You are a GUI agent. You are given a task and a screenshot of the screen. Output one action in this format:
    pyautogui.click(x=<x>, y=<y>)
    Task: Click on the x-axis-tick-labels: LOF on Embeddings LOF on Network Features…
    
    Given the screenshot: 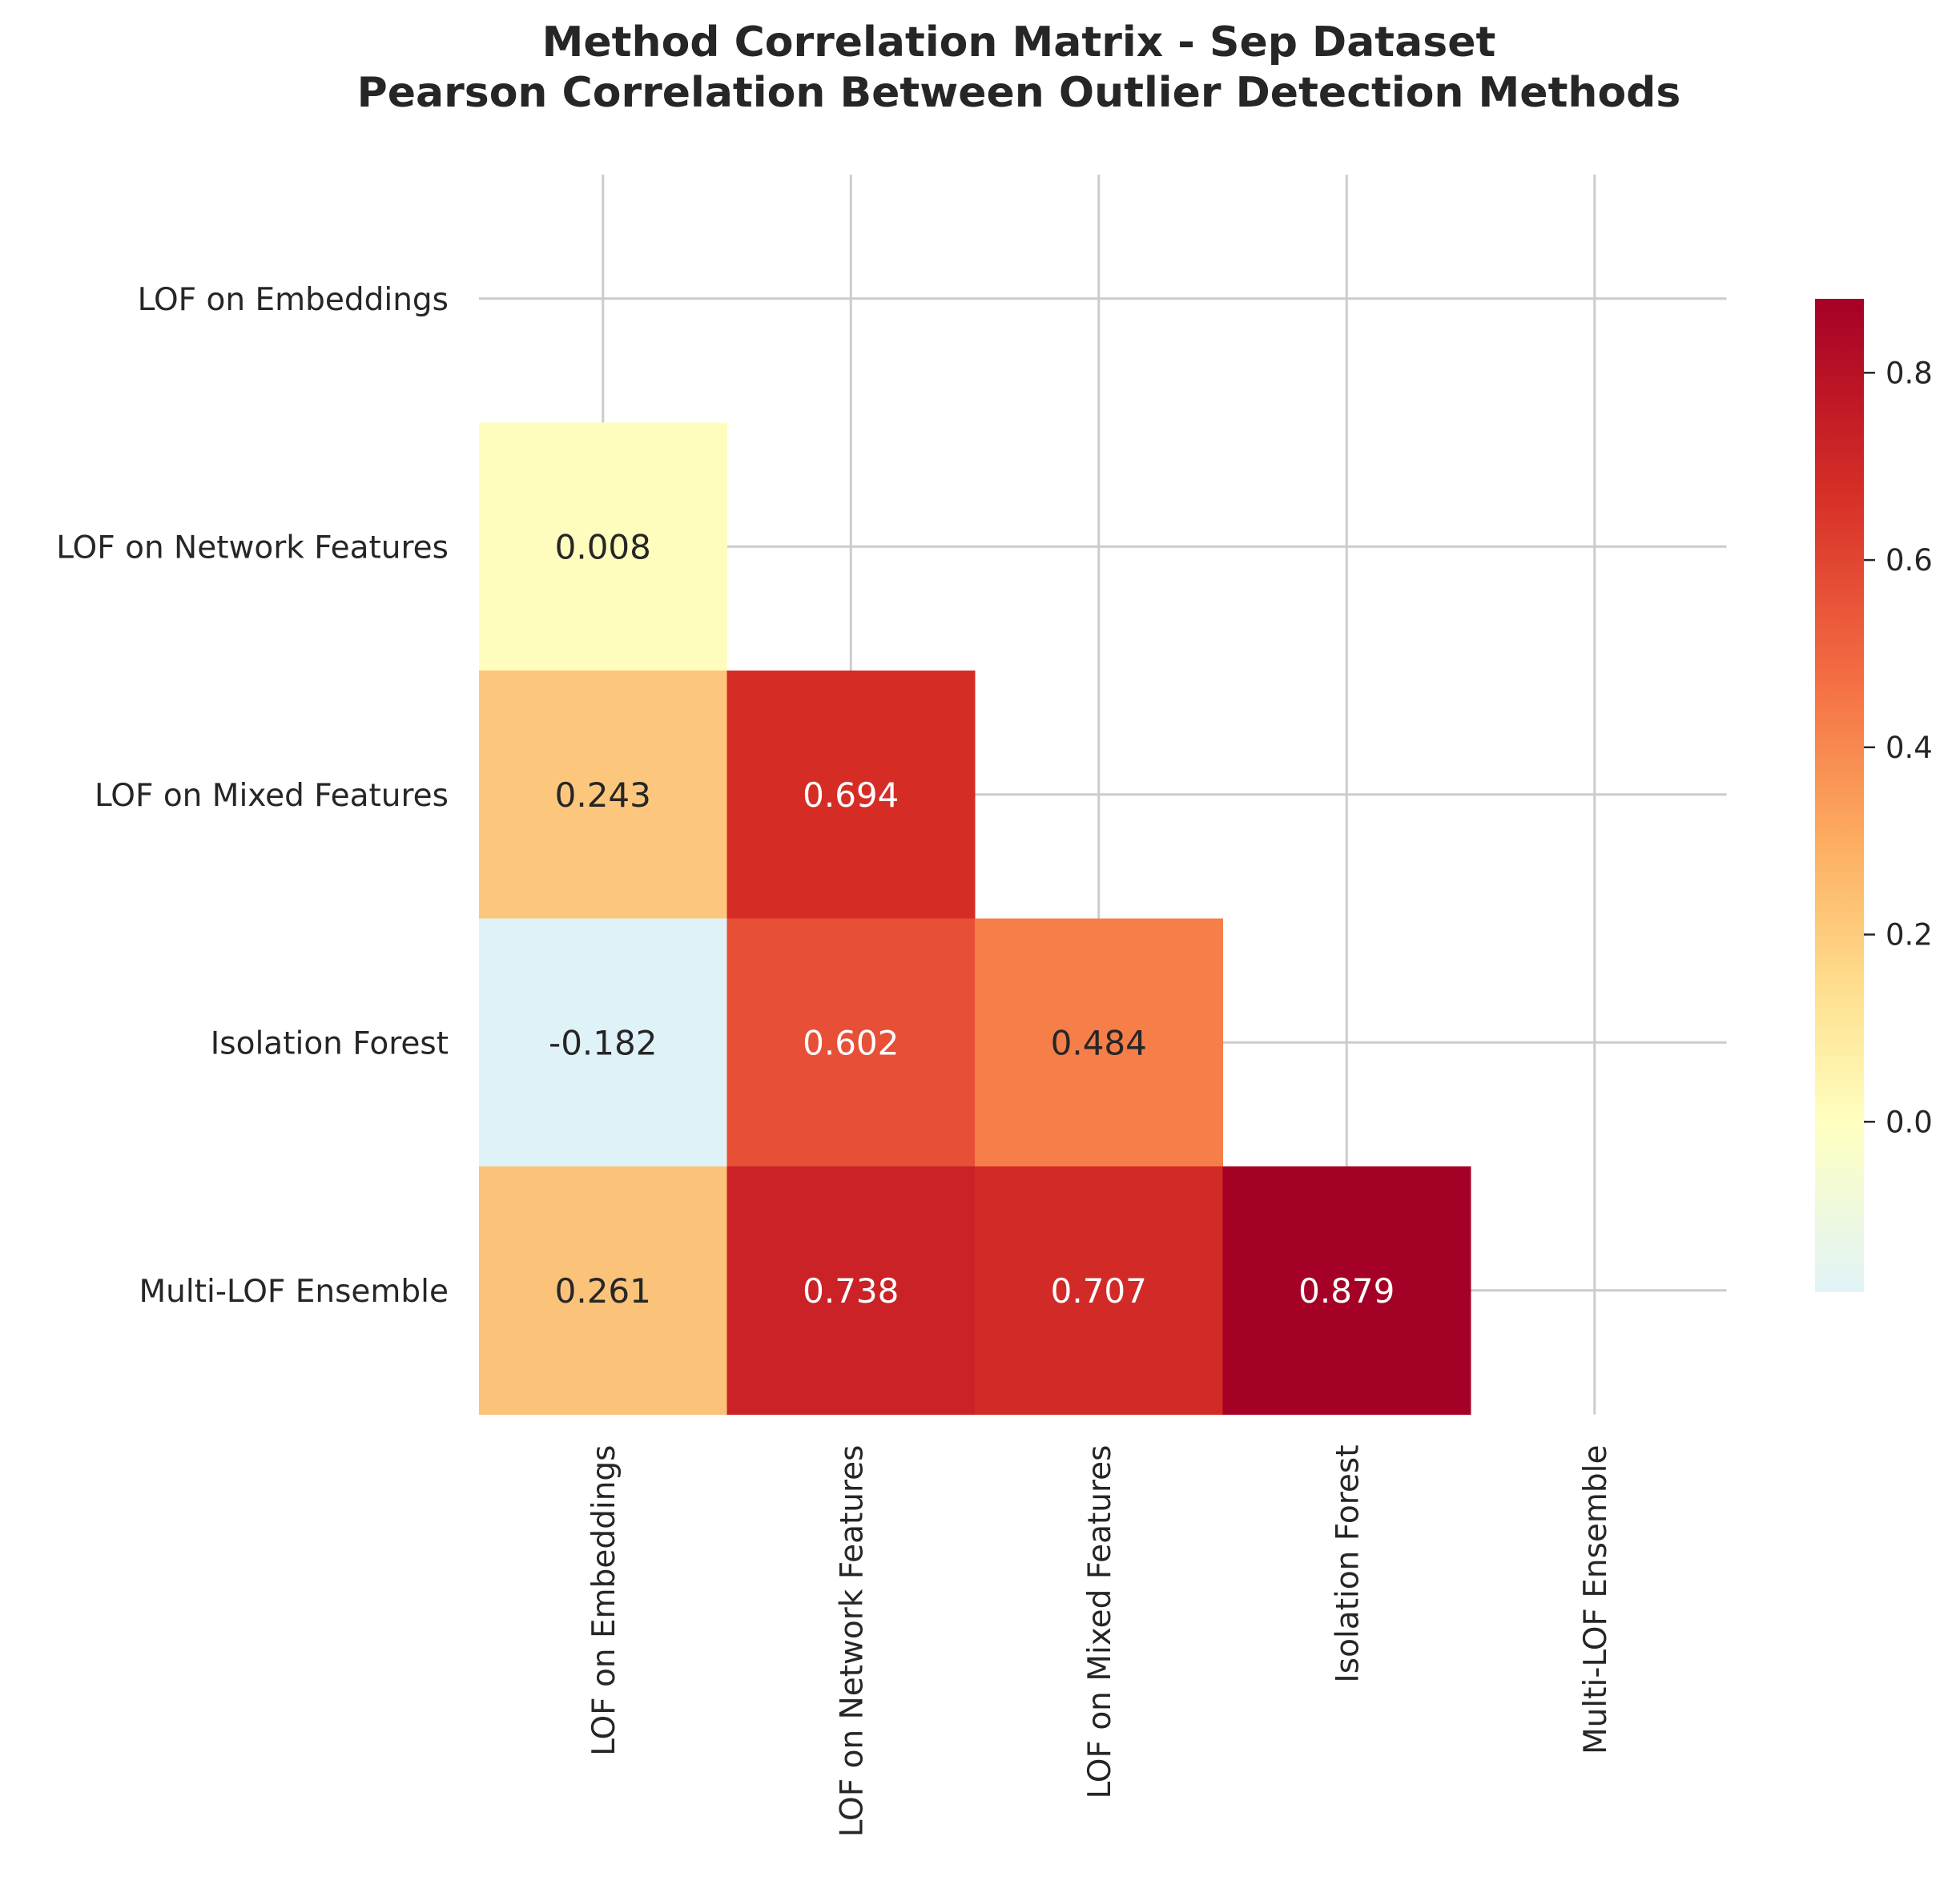 What is the action you would take?
    pyautogui.click(x=1100, y=1641)
    